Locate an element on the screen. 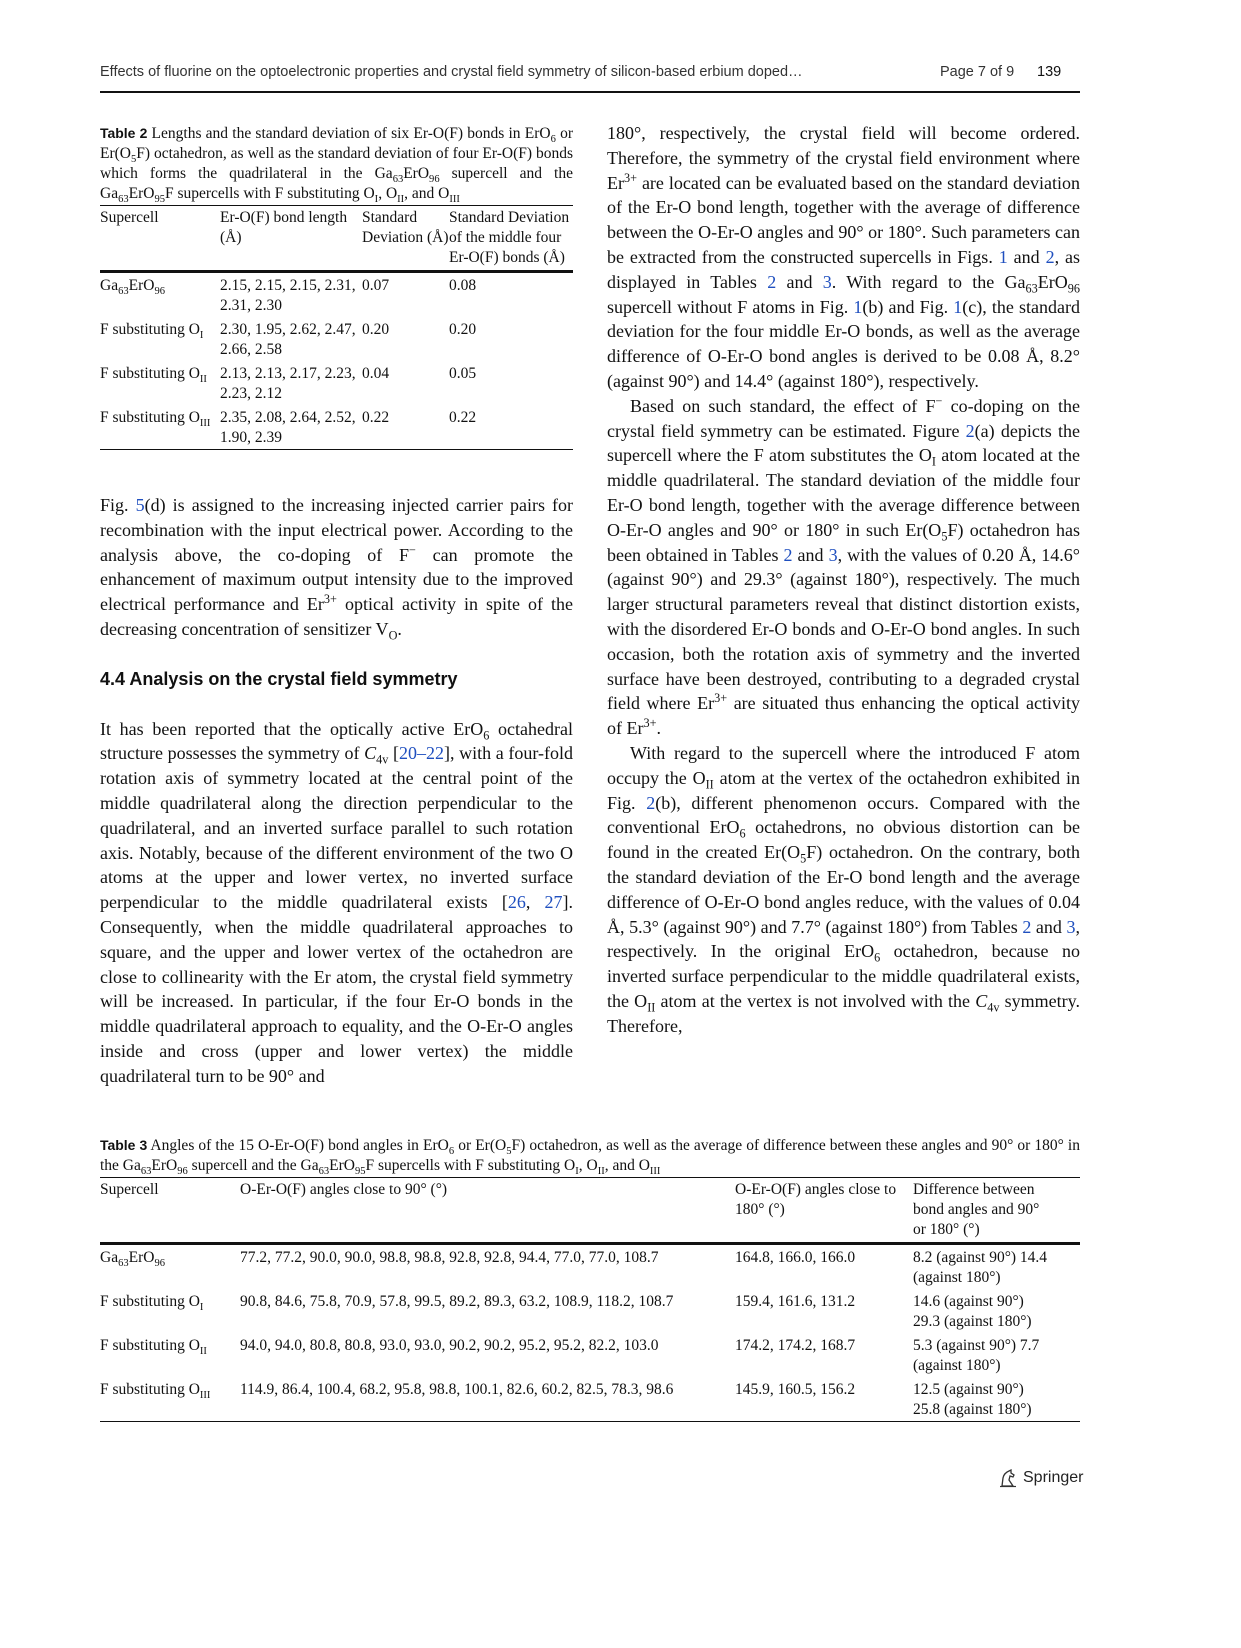 Image resolution: width=1241 pixels, height=1648 pixels. table-cell: F substituting OI is located at coordinates (170, 1311).